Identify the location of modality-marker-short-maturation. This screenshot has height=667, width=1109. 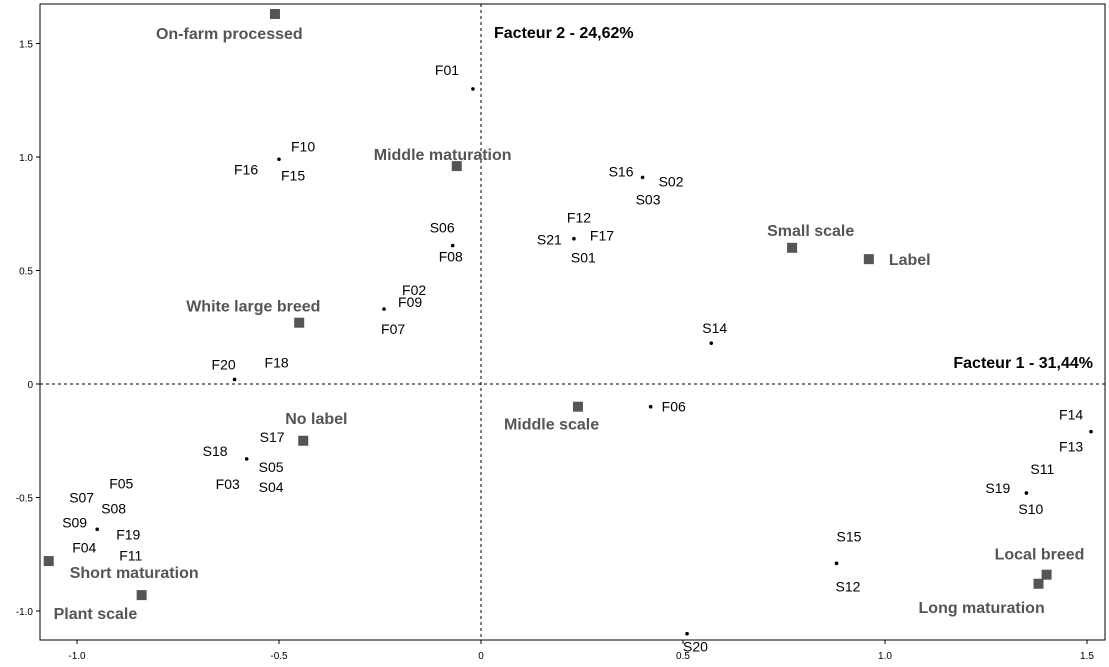
(48, 561).